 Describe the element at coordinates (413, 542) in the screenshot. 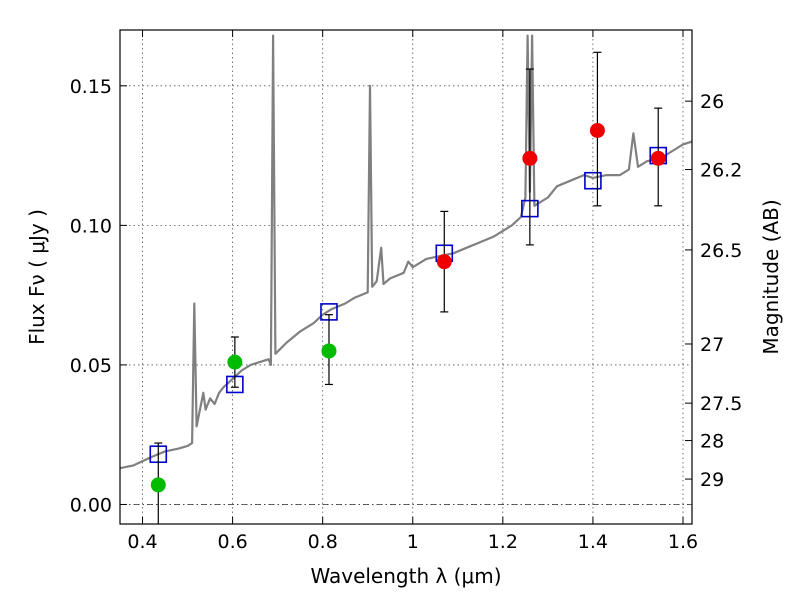

I see `x-tick-label: 1` at that location.